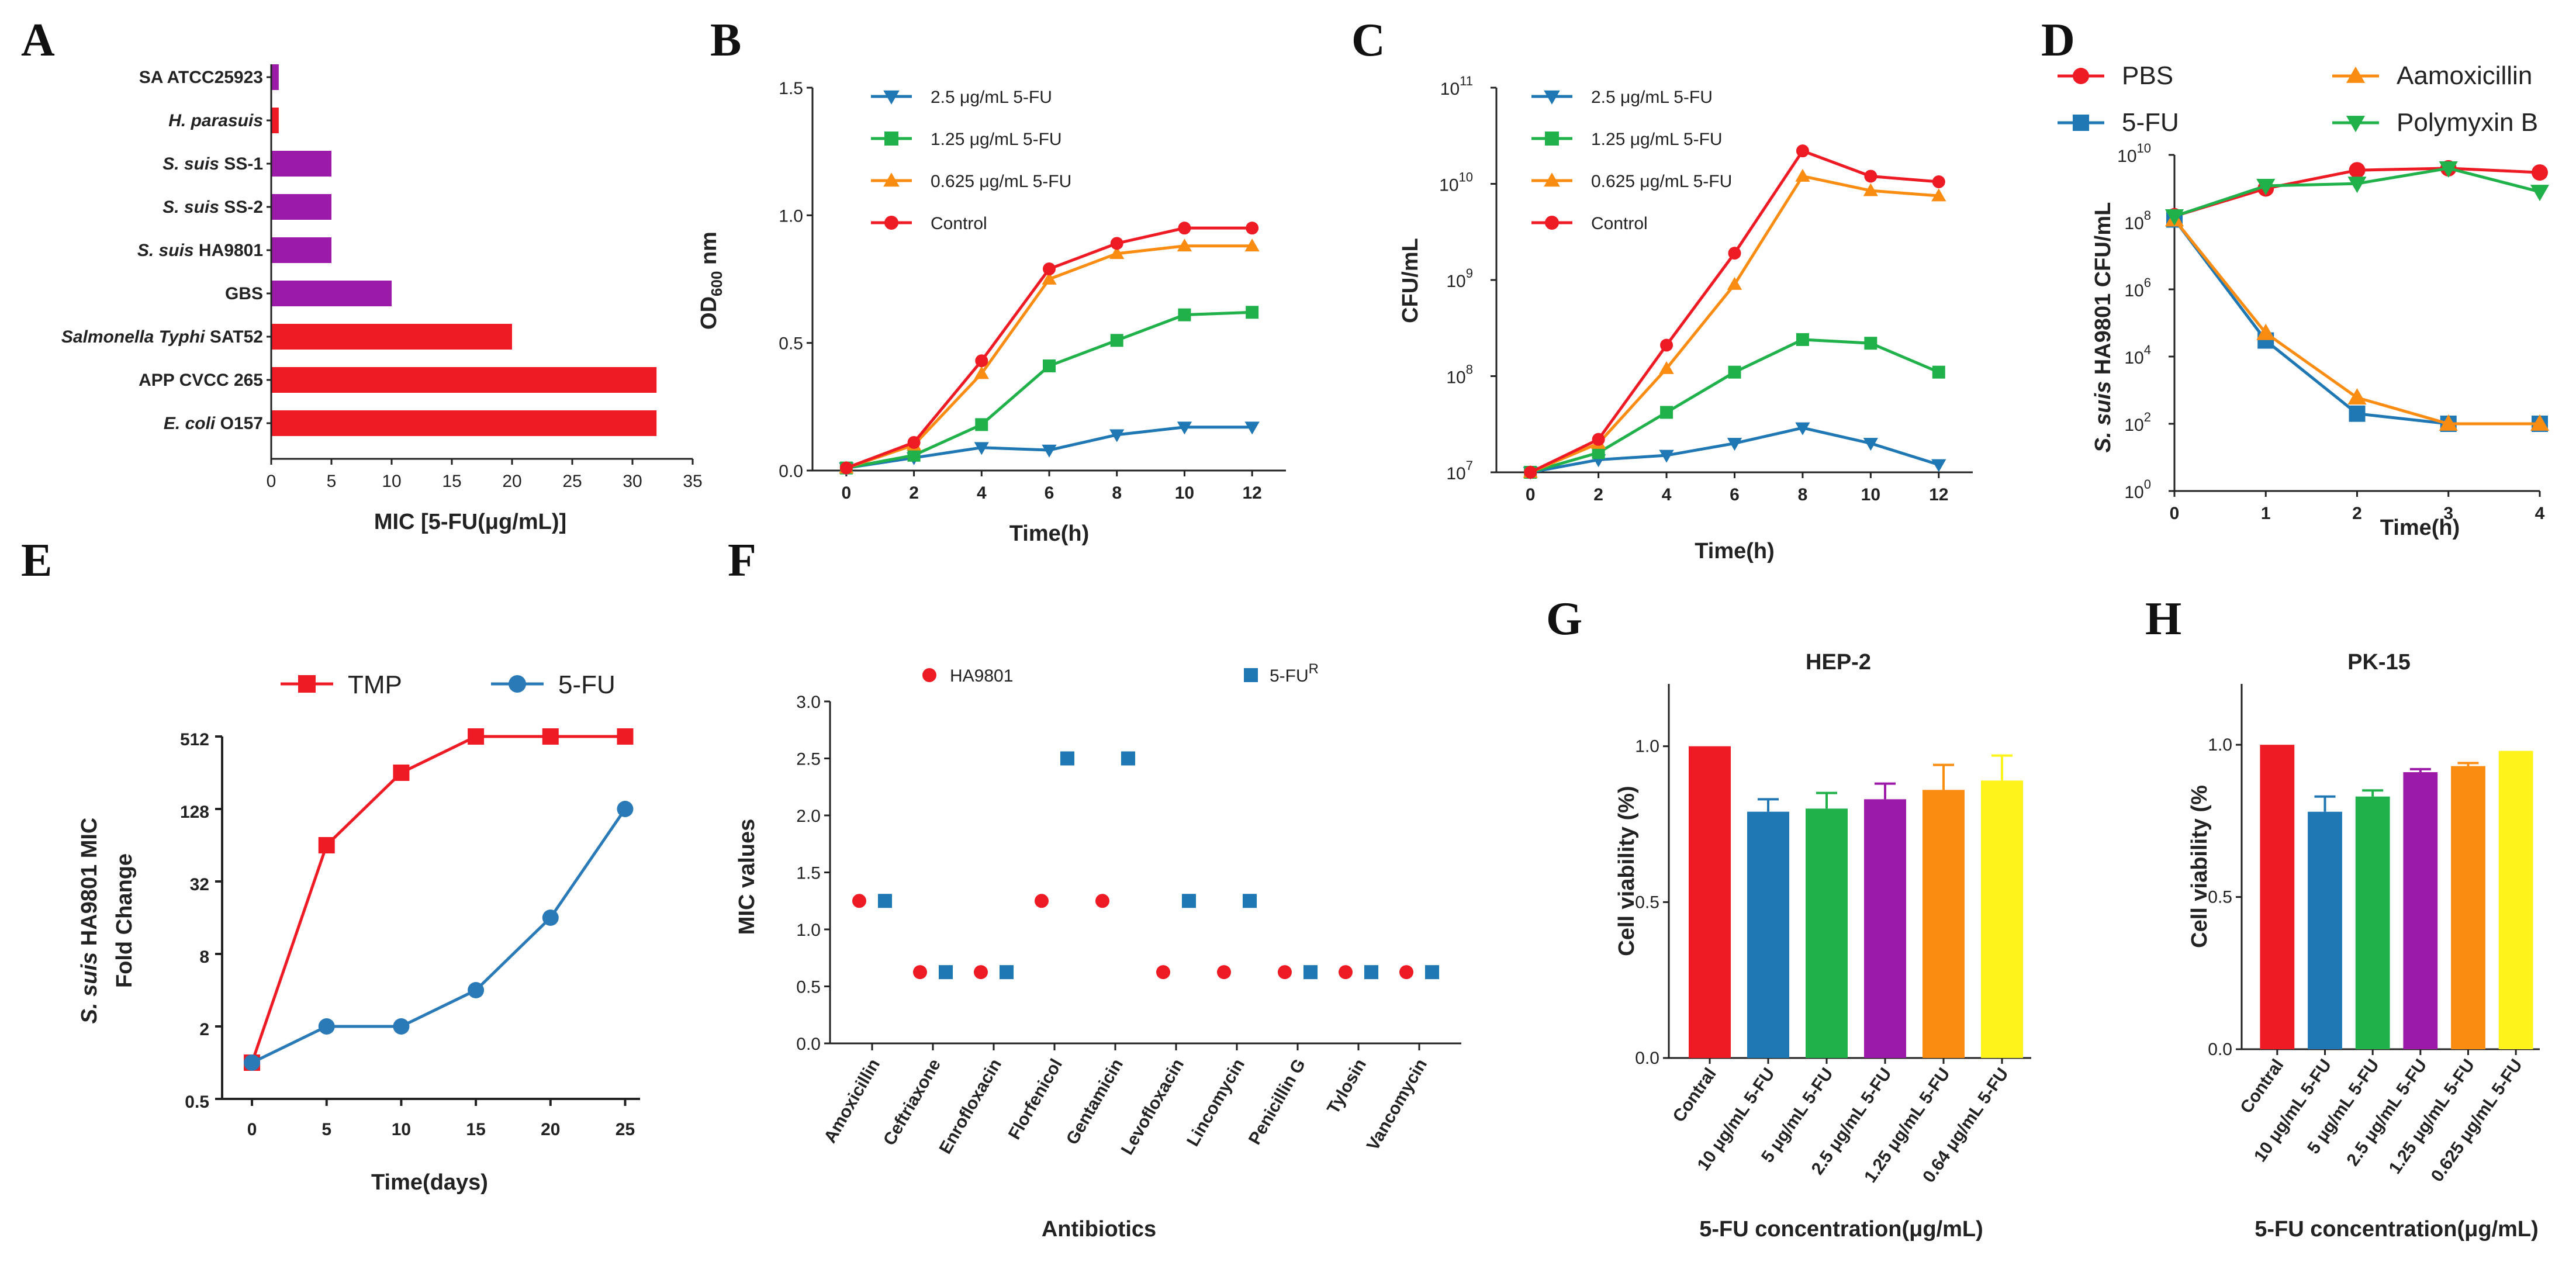 The width and height of the screenshot is (2576, 1269). I want to click on y-tick-label: 2.5, so click(808, 759).